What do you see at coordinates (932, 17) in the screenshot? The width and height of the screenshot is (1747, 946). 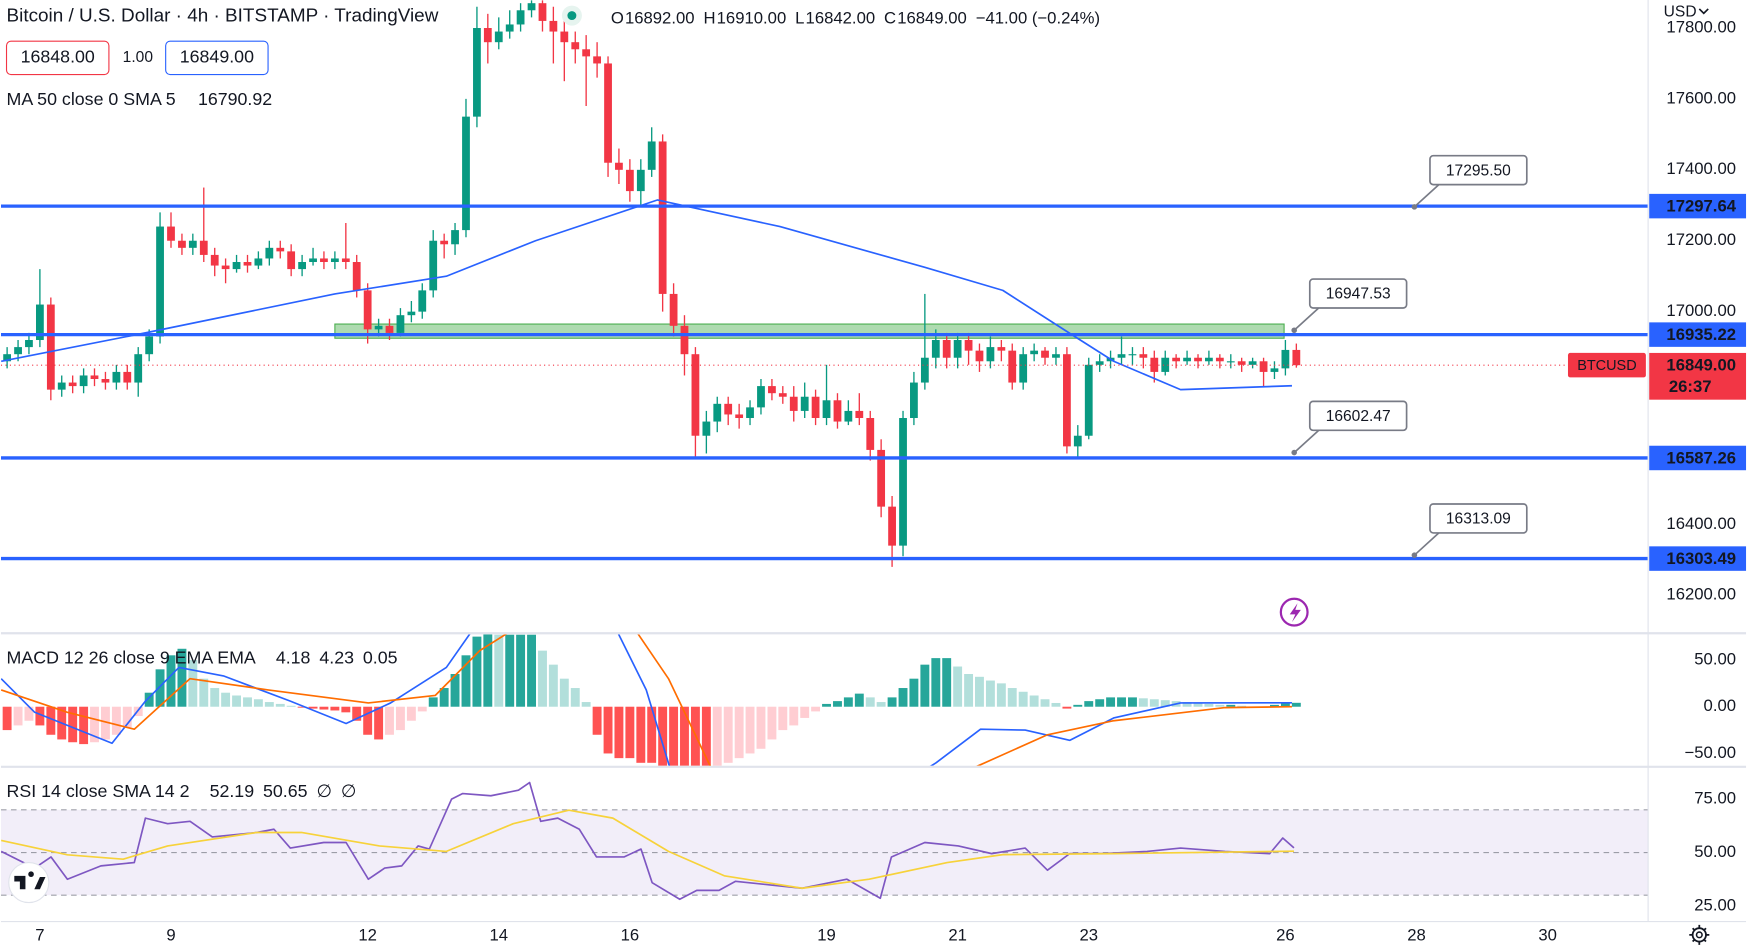 I see `ohlc-value: 16849.00` at bounding box center [932, 17].